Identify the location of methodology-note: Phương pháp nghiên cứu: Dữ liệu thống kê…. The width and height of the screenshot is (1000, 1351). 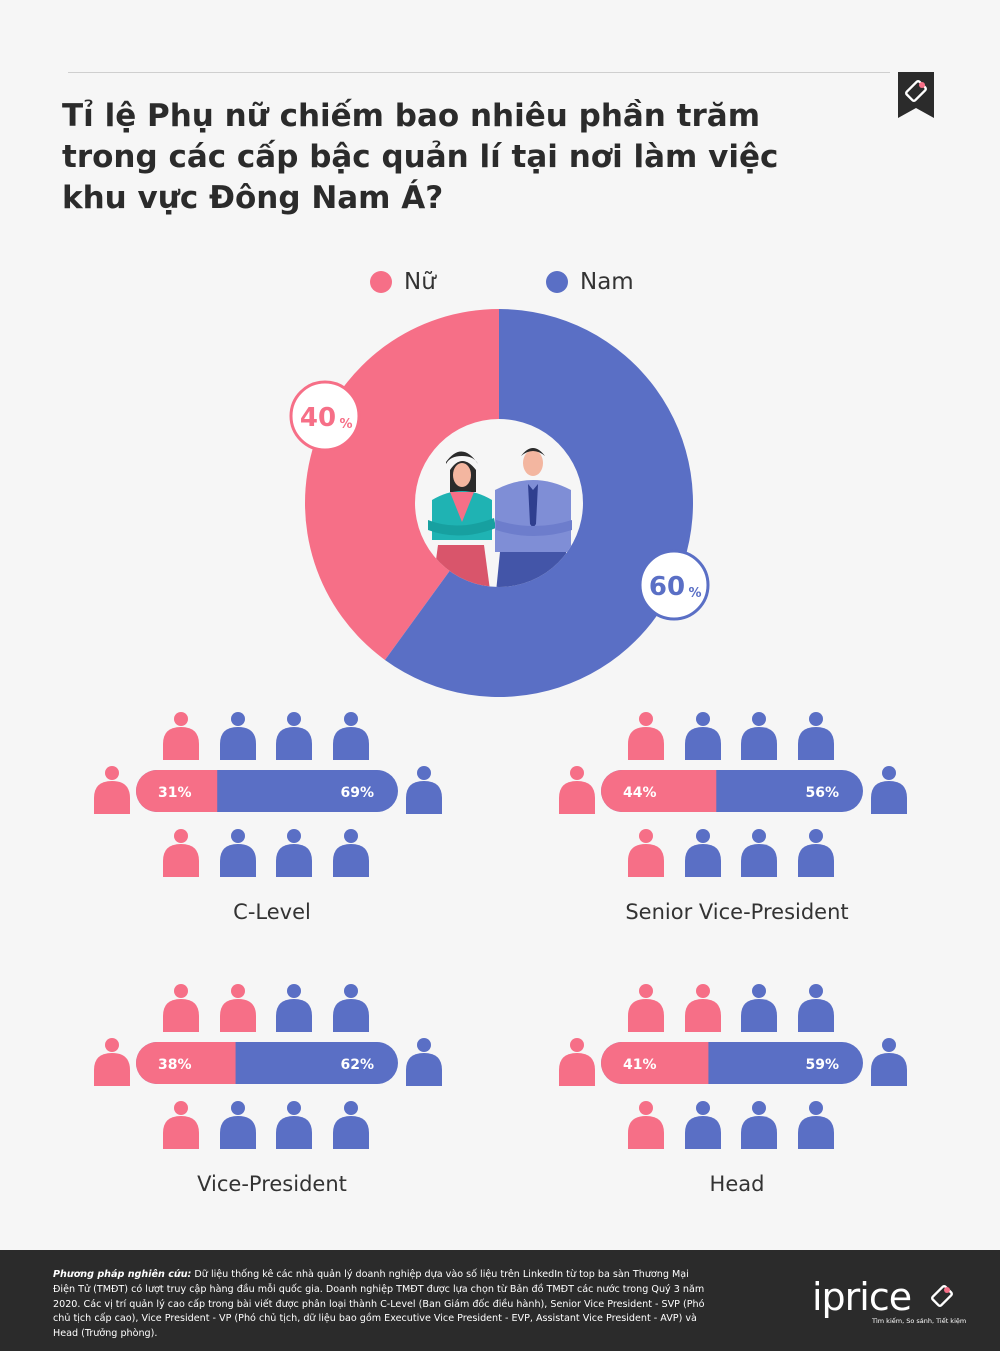
(383, 1305).